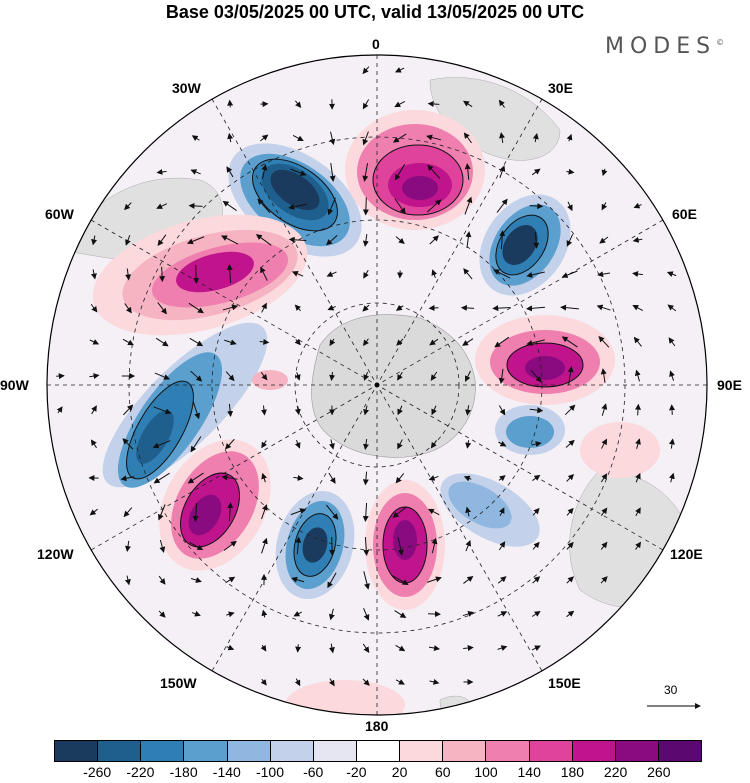 The width and height of the screenshot is (750, 783). What do you see at coordinates (659, 772) in the screenshot?
I see `colorbar-tick-label: 260` at bounding box center [659, 772].